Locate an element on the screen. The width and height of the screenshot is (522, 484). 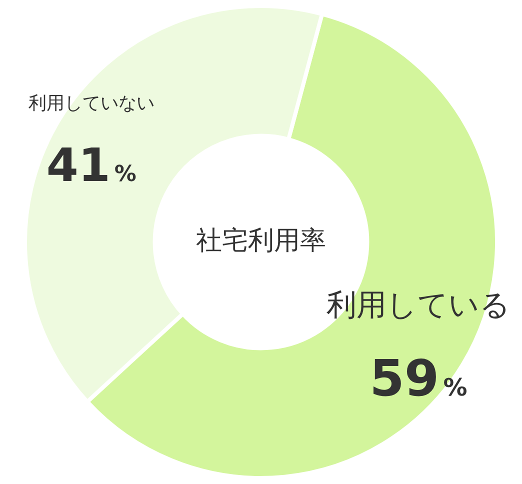
slice-label: 利用していない is located at coordinates (91, 103).